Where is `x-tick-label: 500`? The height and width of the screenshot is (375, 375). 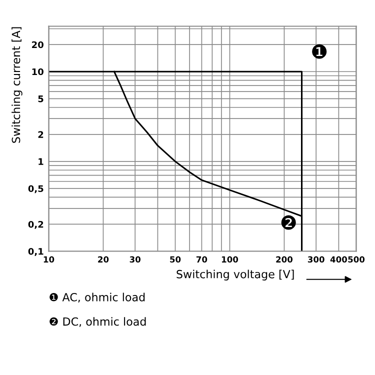
x-tick-label: 500 is located at coordinates (356, 259).